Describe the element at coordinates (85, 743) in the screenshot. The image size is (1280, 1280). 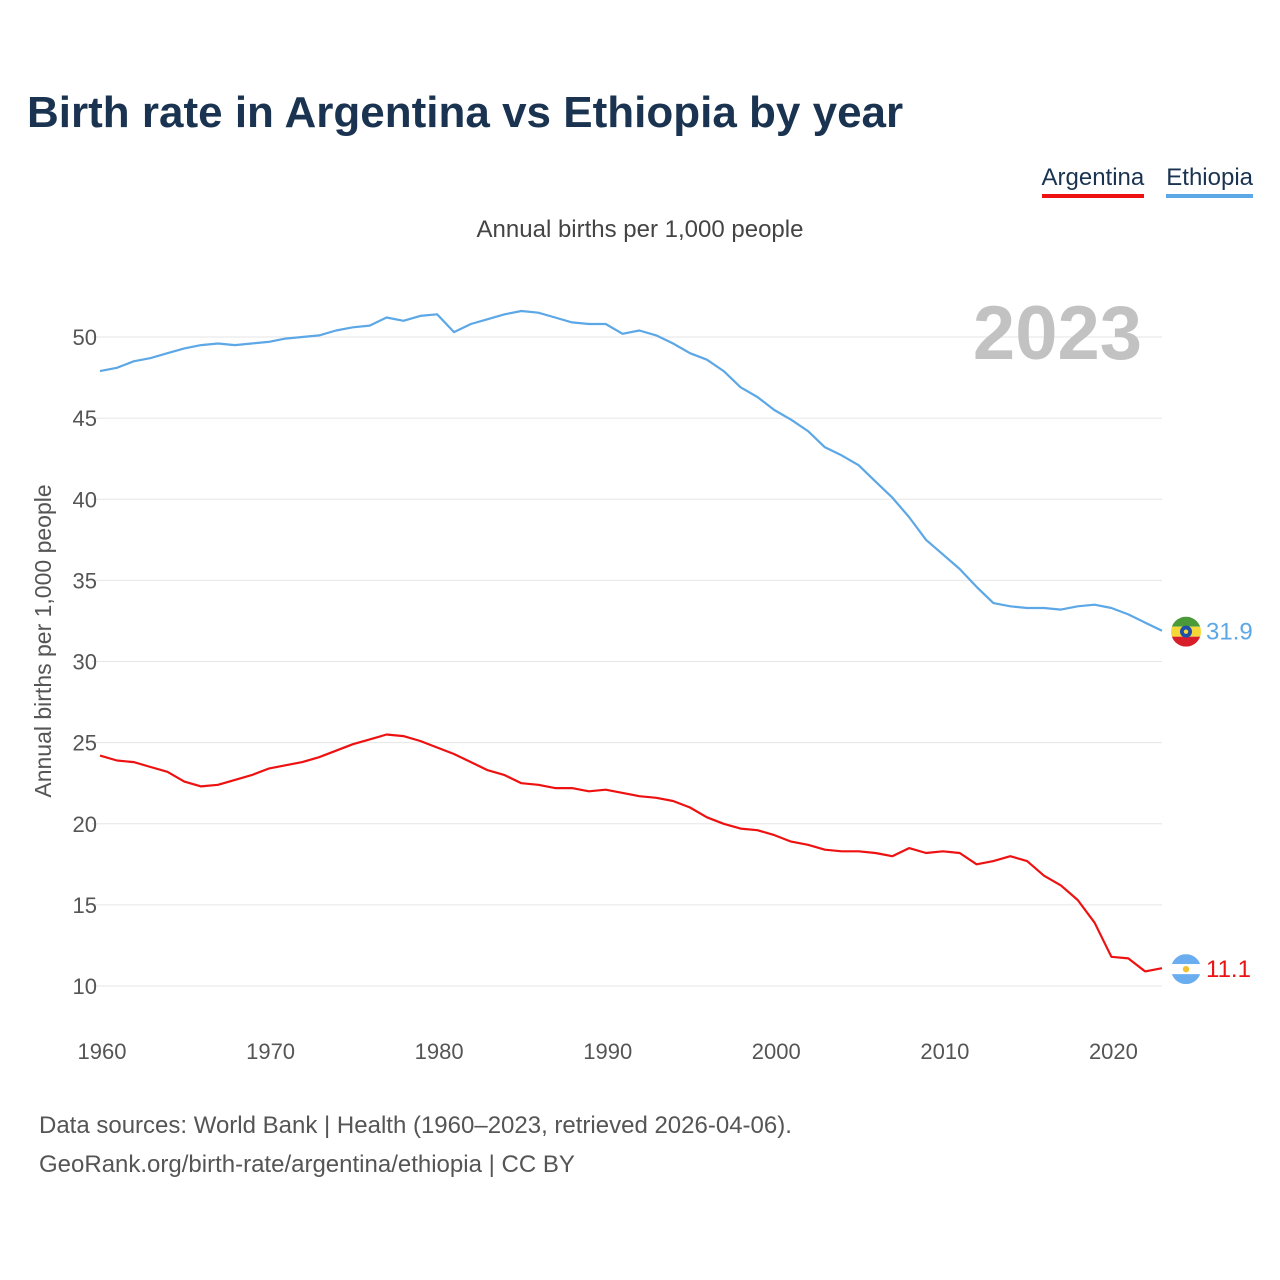
I see `y-tick-label-25: 25` at that location.